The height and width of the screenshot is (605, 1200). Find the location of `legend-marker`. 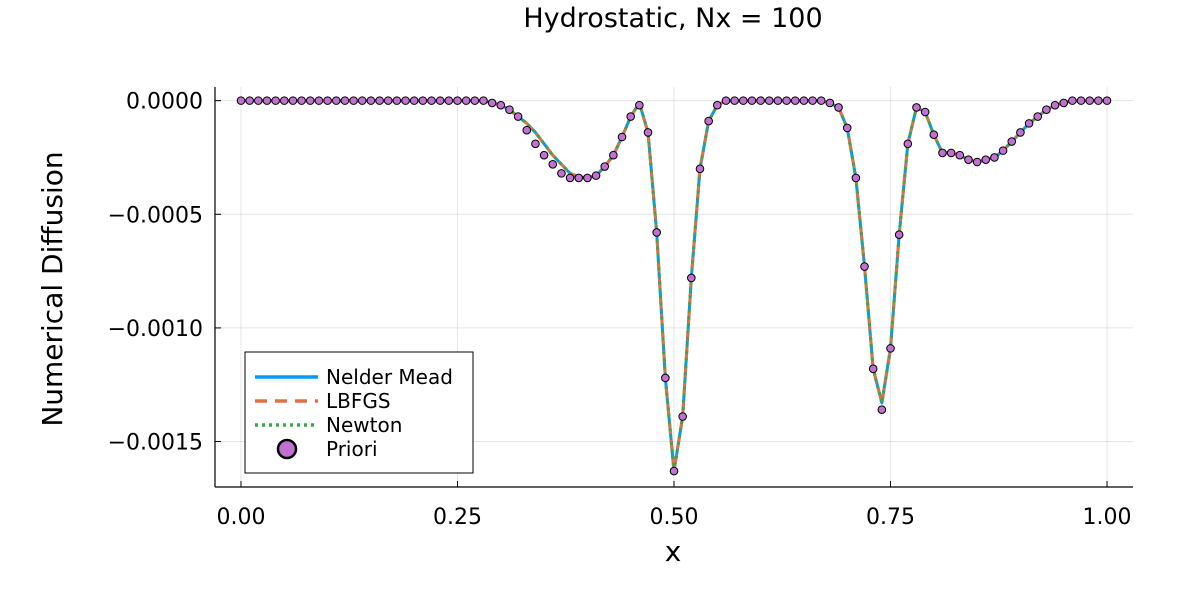

legend-marker is located at coordinates (287, 449).